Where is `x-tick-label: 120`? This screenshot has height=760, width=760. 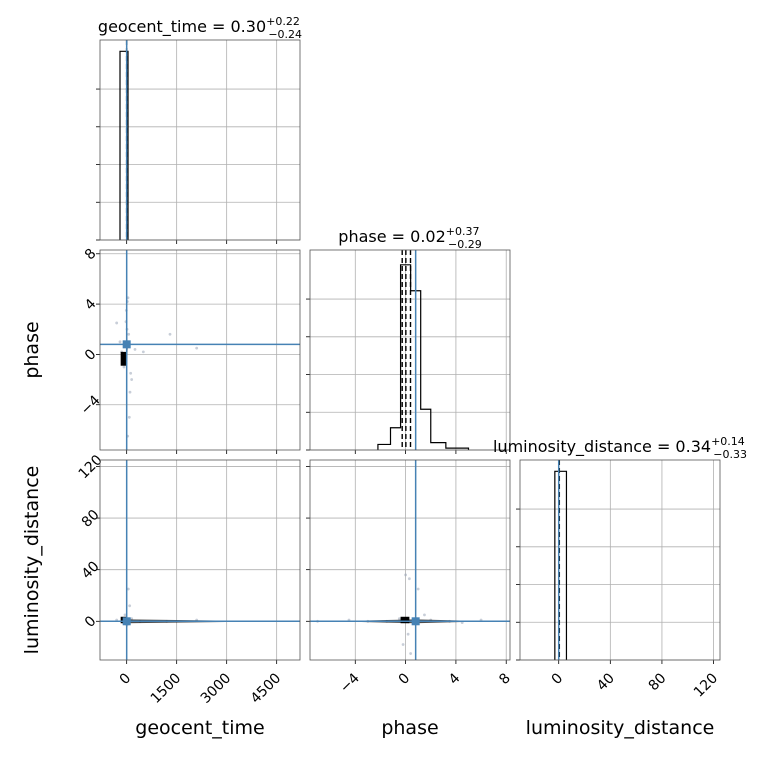 x-tick-label: 120 is located at coordinates (706, 685).